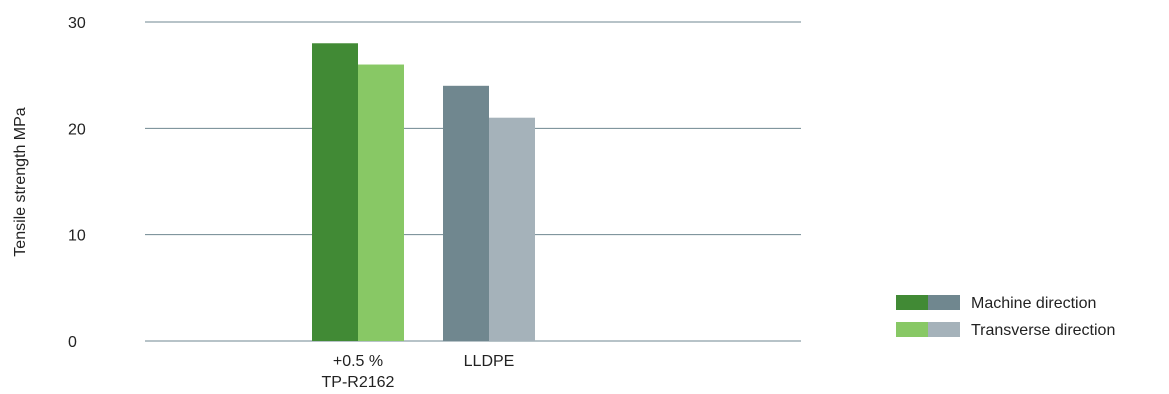 The height and width of the screenshot is (394, 1169). Describe the element at coordinates (423, 192) in the screenshot. I see `bars` at that location.